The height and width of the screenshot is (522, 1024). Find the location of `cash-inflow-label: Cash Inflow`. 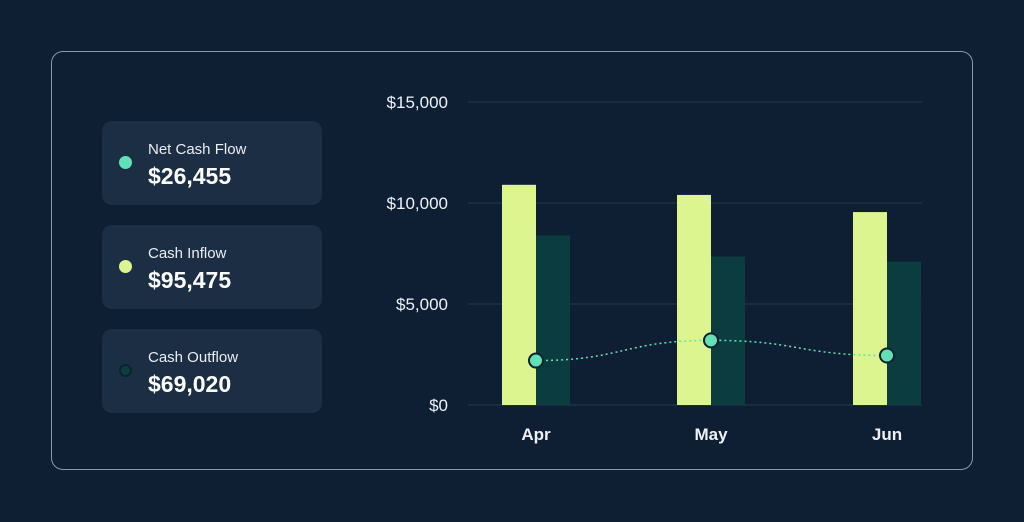

cash-inflow-label: Cash Inflow is located at coordinates (187, 253).